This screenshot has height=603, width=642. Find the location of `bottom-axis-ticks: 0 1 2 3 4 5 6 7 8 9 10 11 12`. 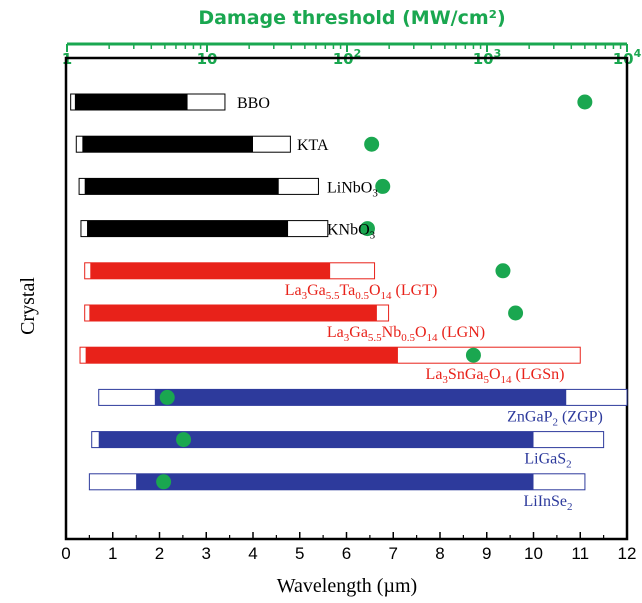

bottom-axis-ticks: 0 1 2 3 4 5 6 7 8 9 10 11 12 is located at coordinates (348, 547).